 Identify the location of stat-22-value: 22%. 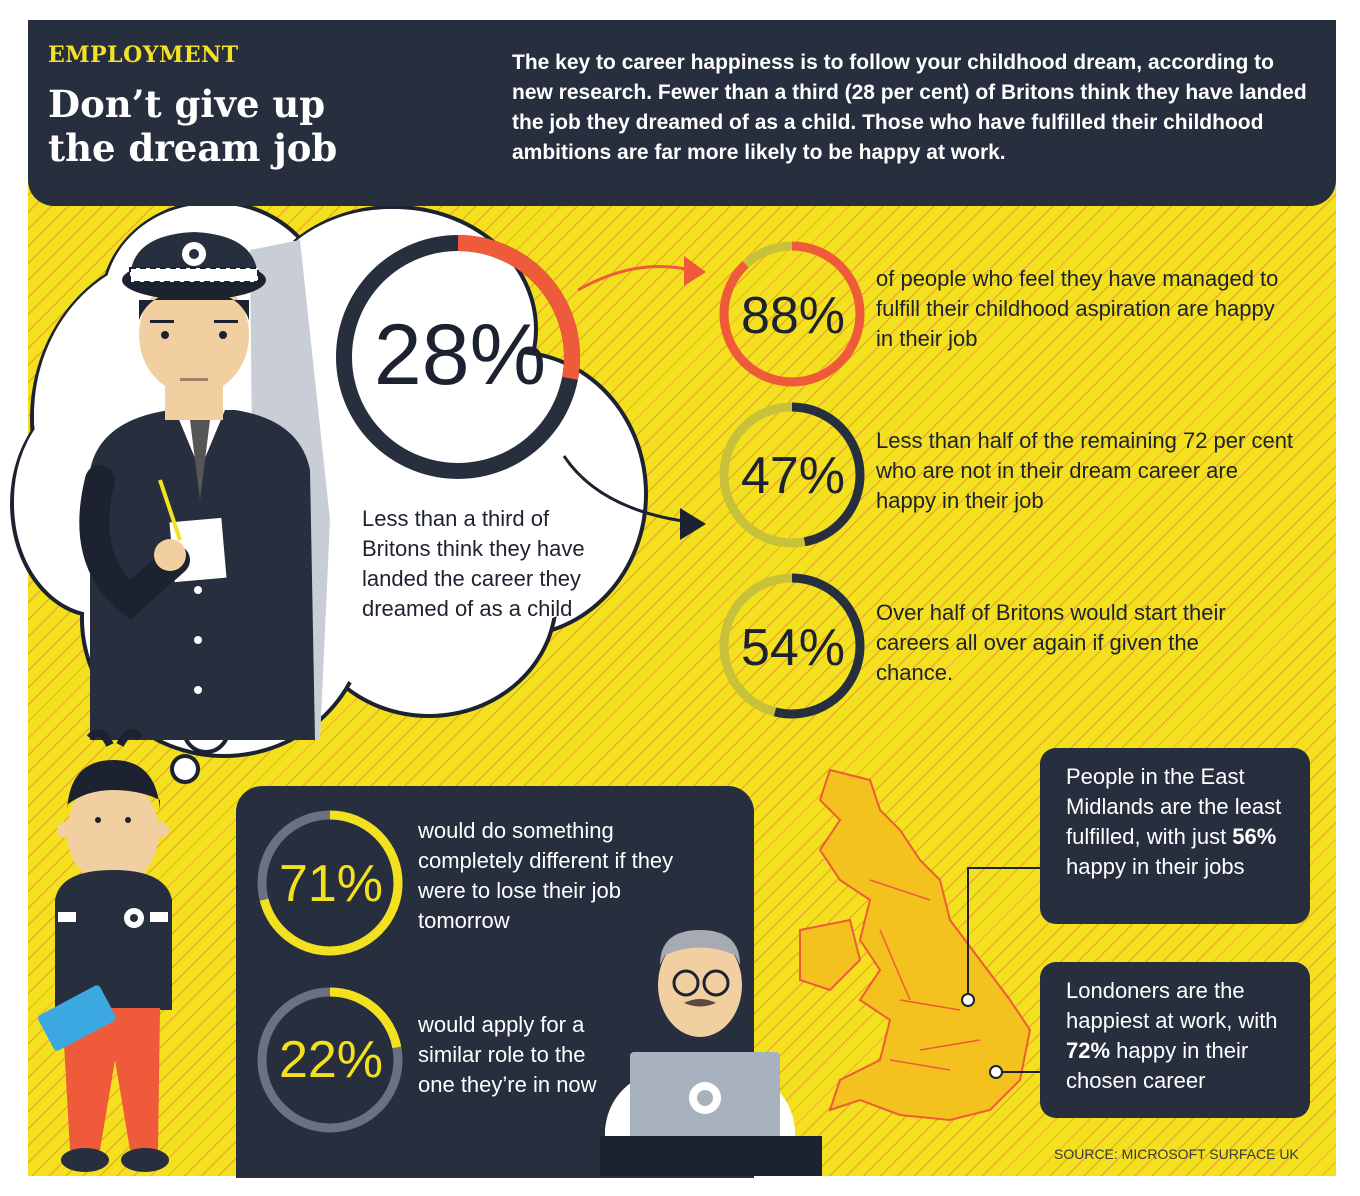
(331, 1060).